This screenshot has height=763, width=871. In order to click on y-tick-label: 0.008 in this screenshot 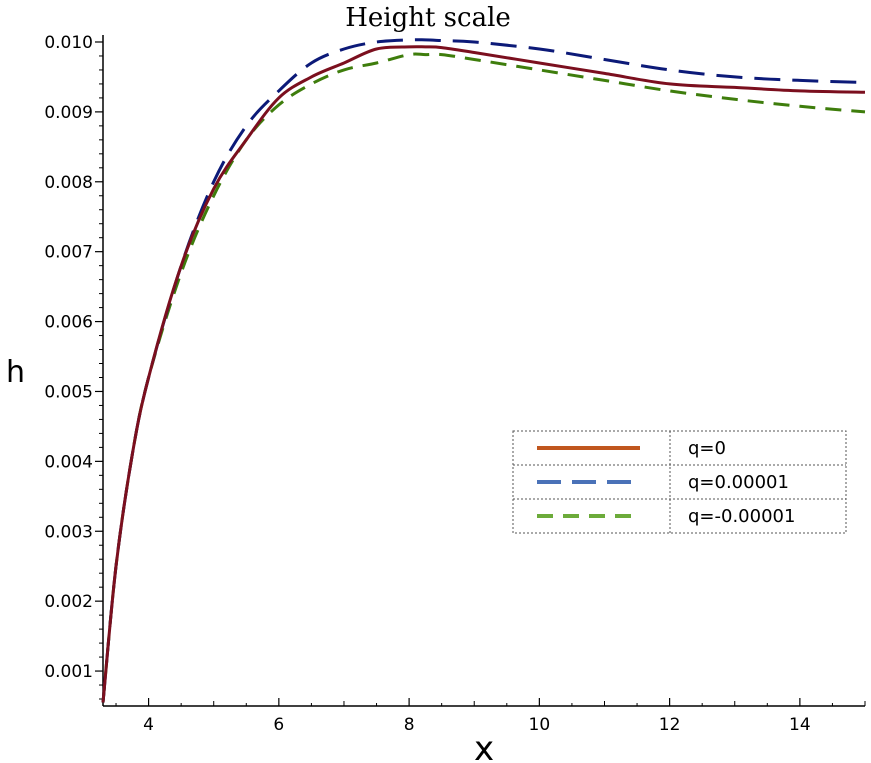, I will do `click(68, 183)`.